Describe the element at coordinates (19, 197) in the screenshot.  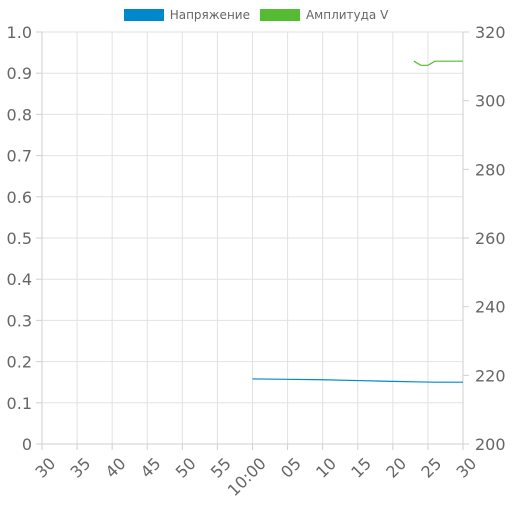
I see `left-tick-label: 0.6` at that location.